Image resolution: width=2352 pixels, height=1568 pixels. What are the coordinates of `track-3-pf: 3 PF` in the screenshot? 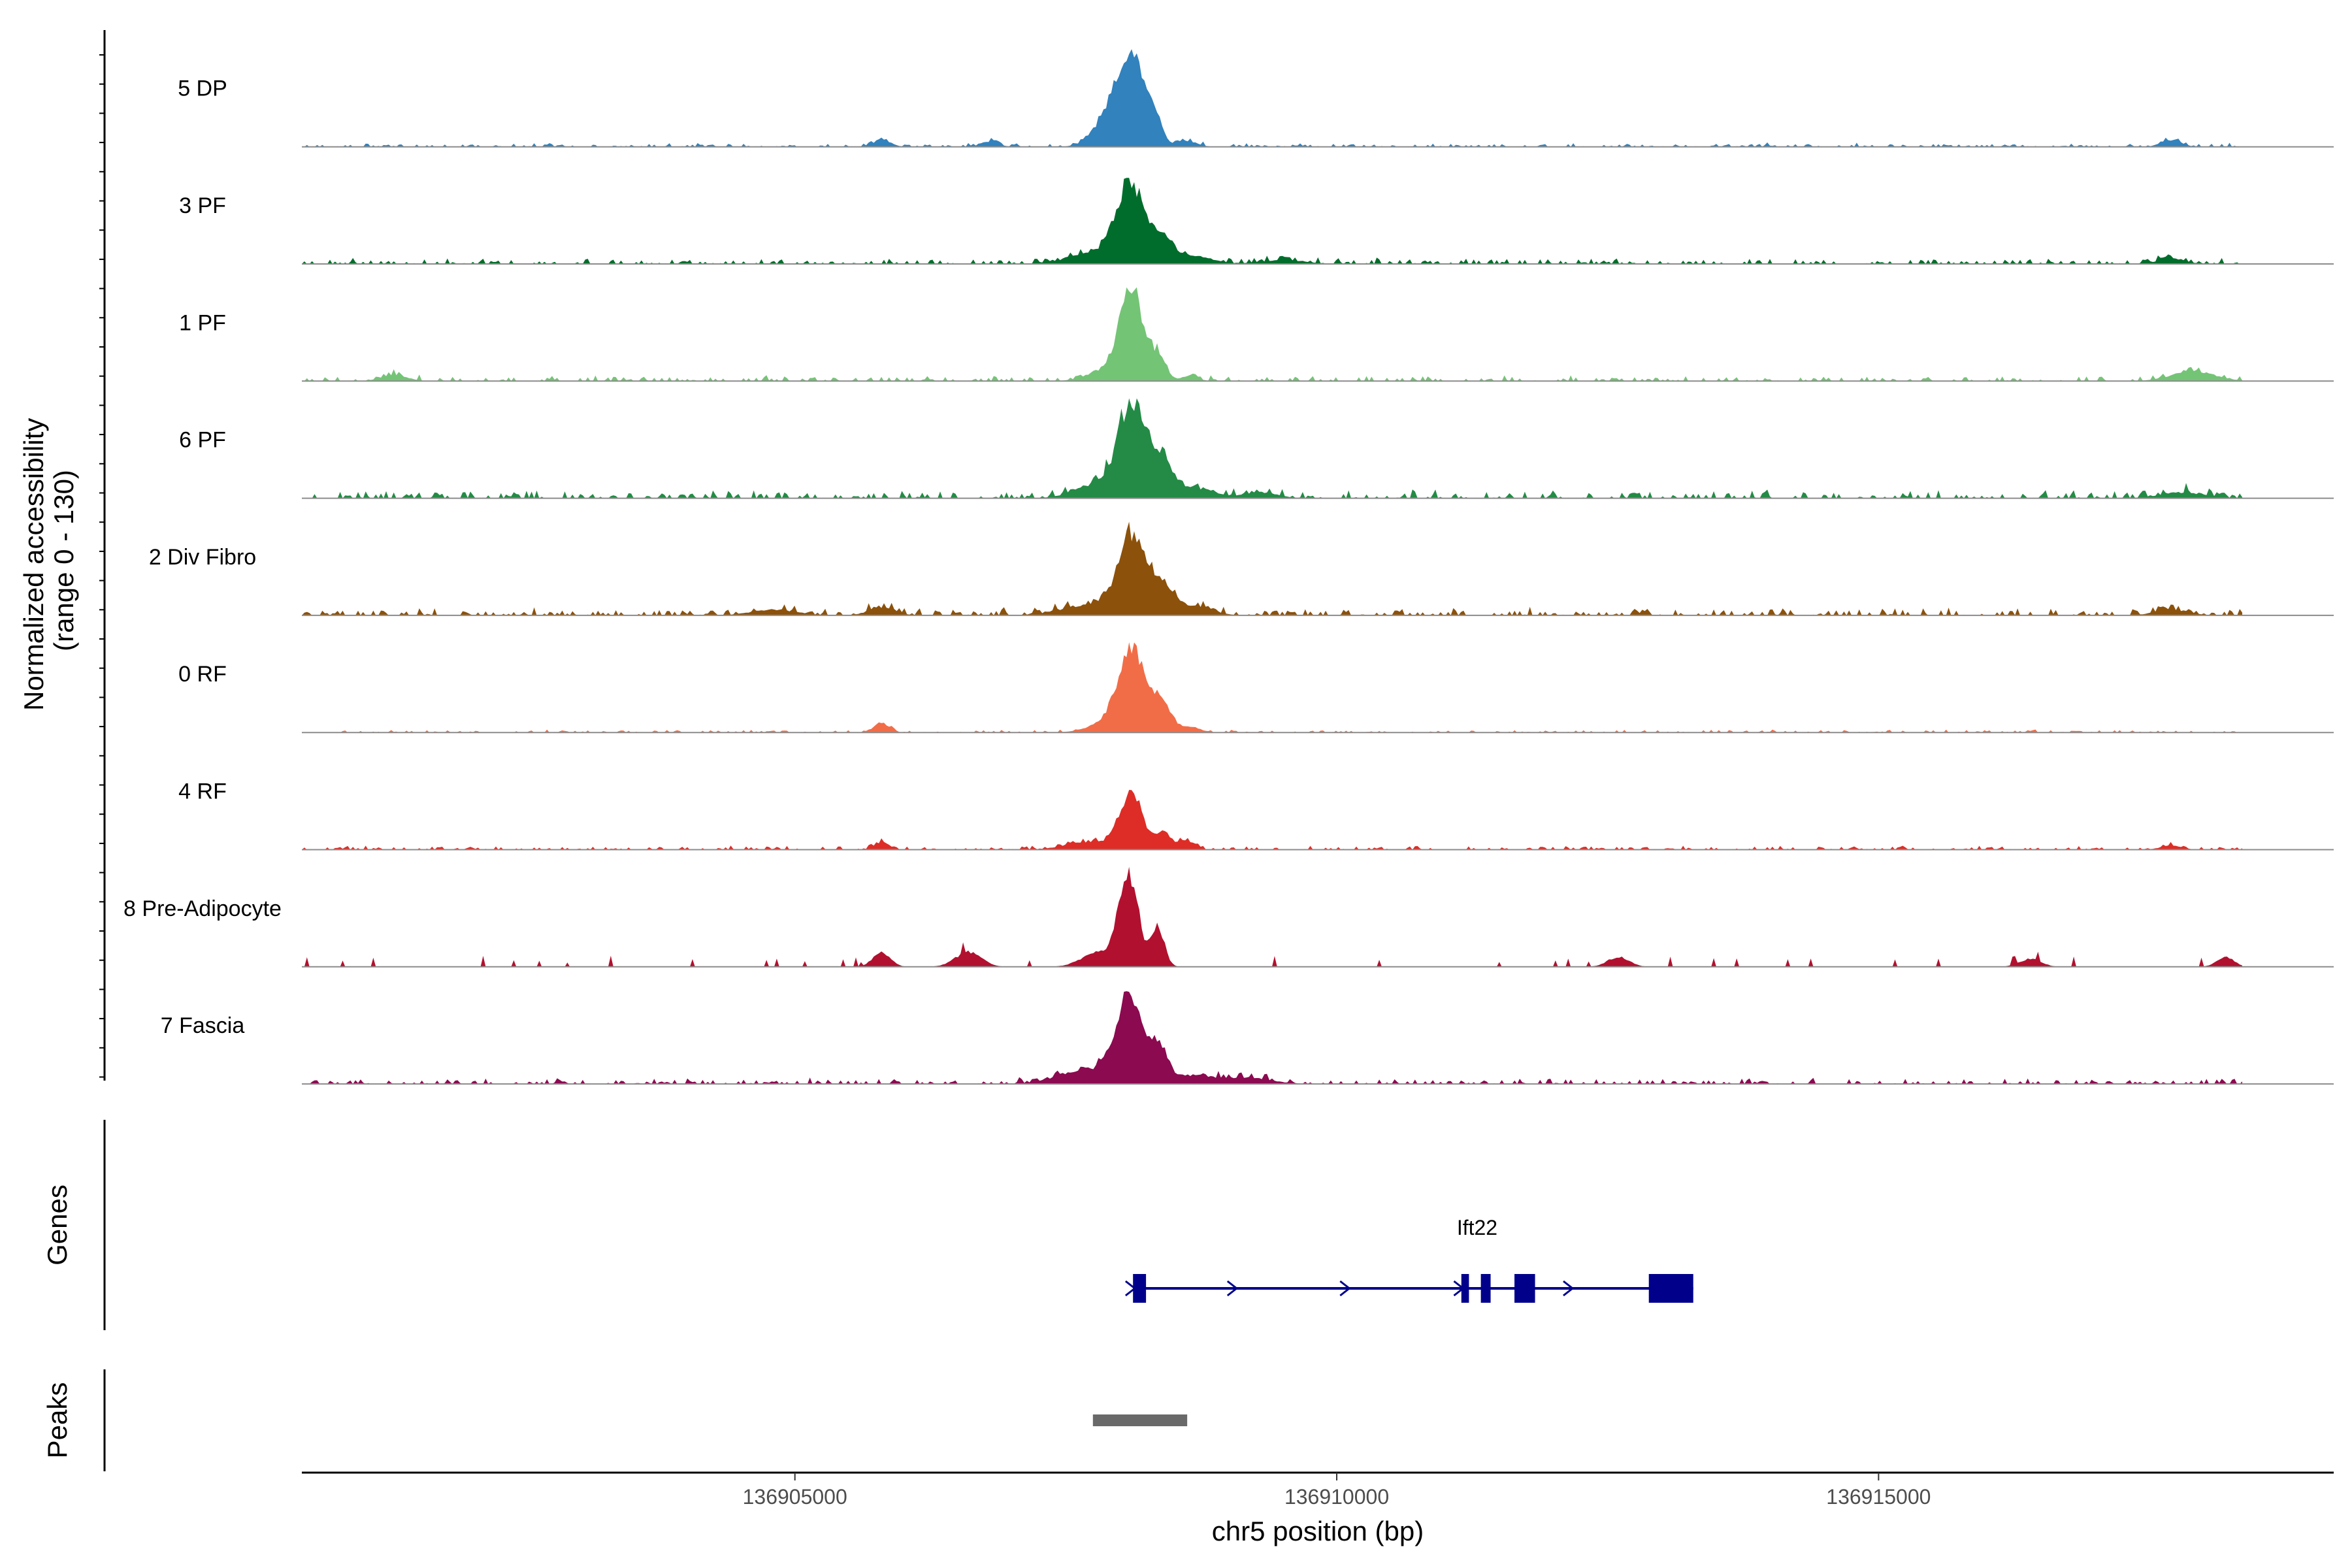 It's located at (1256, 221).